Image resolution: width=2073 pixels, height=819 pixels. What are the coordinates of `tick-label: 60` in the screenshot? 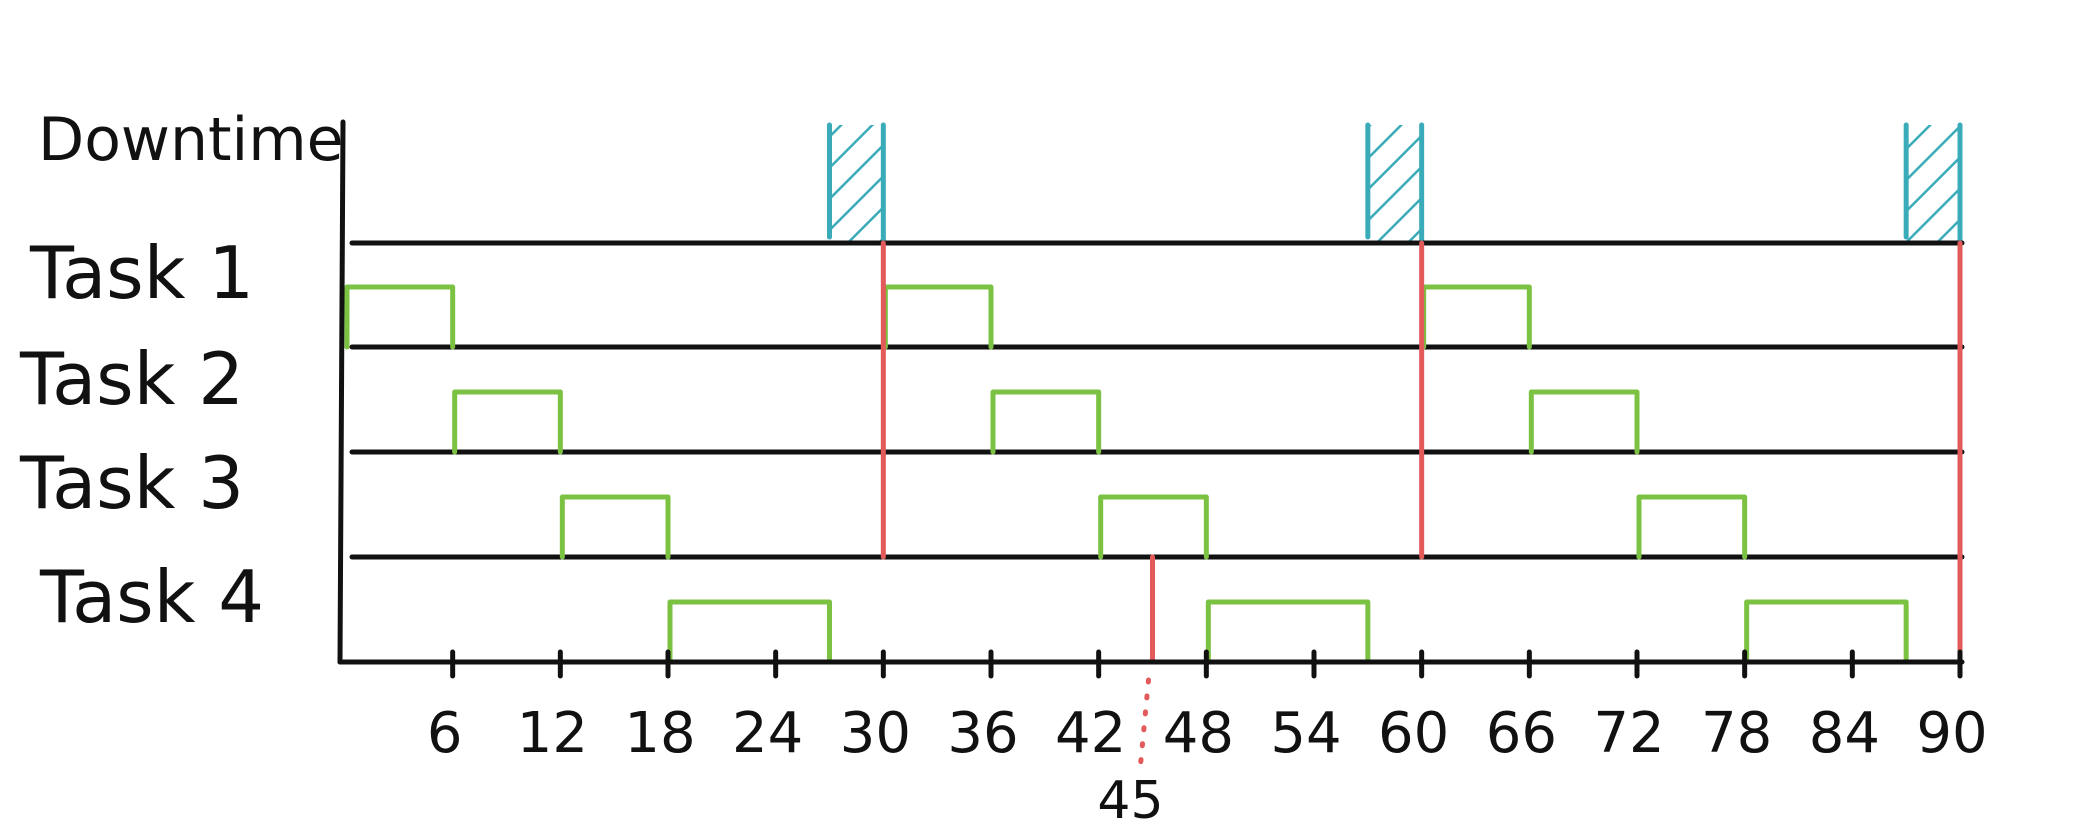 It's located at (1413, 733).